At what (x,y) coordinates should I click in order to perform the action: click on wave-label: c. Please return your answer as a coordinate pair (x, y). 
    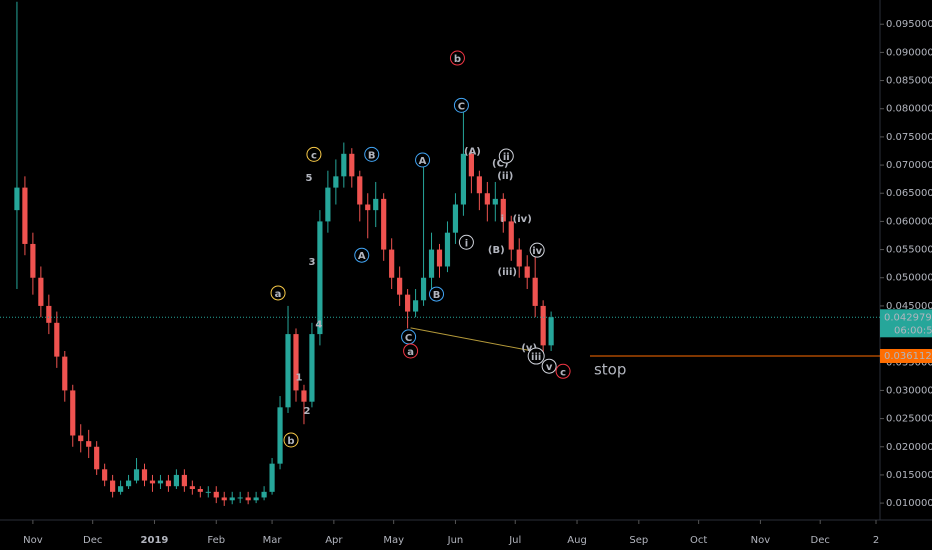
    Looking at the image, I should click on (314, 155).